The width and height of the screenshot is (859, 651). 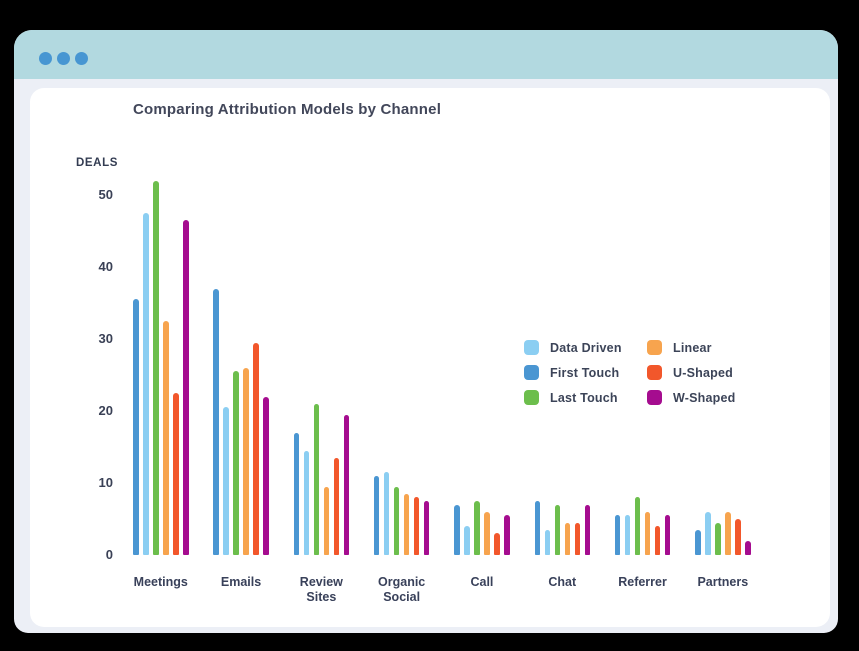 What do you see at coordinates (585, 372) in the screenshot?
I see `legend-label: First Touch` at bounding box center [585, 372].